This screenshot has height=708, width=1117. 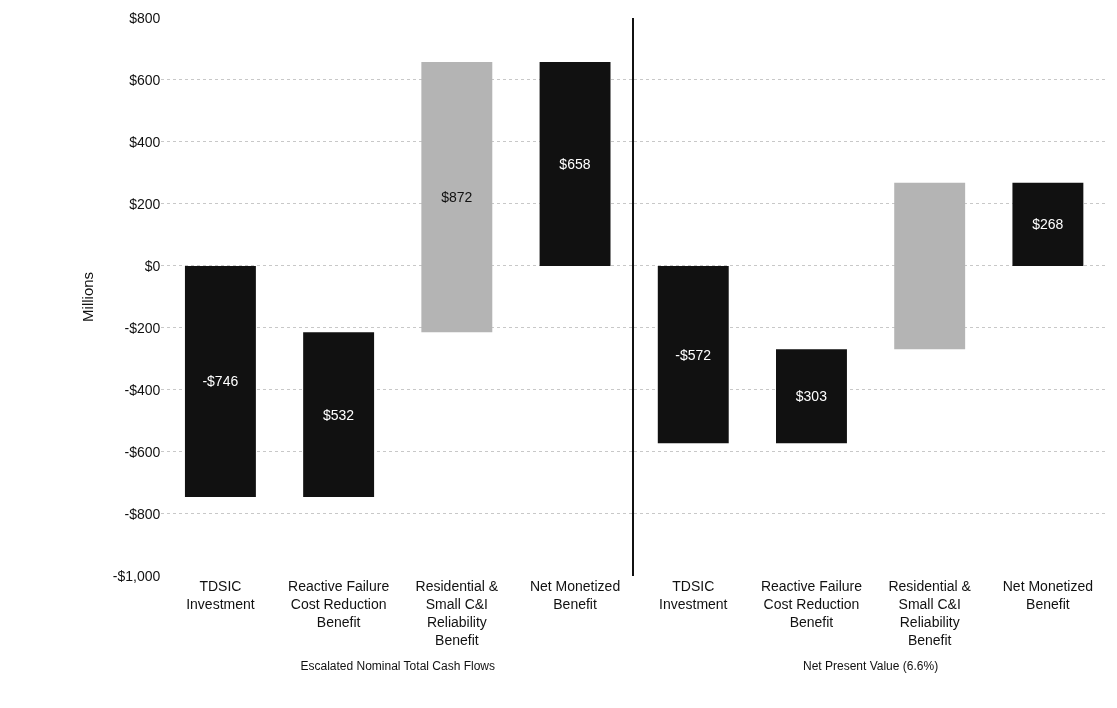 I want to click on y-tick-label: -$800, so click(x=142, y=513).